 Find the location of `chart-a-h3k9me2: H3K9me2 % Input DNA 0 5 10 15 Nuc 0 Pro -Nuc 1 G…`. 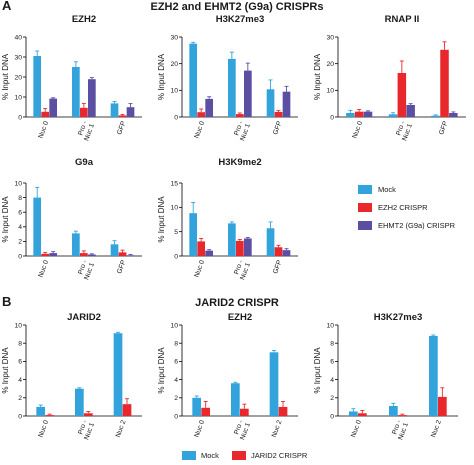

chart-a-h3k9me2: H3K9me2 % Input DNA 0 5 10 15 Nuc 0 Pro -Nuc 1 G… is located at coordinates (227, 219).